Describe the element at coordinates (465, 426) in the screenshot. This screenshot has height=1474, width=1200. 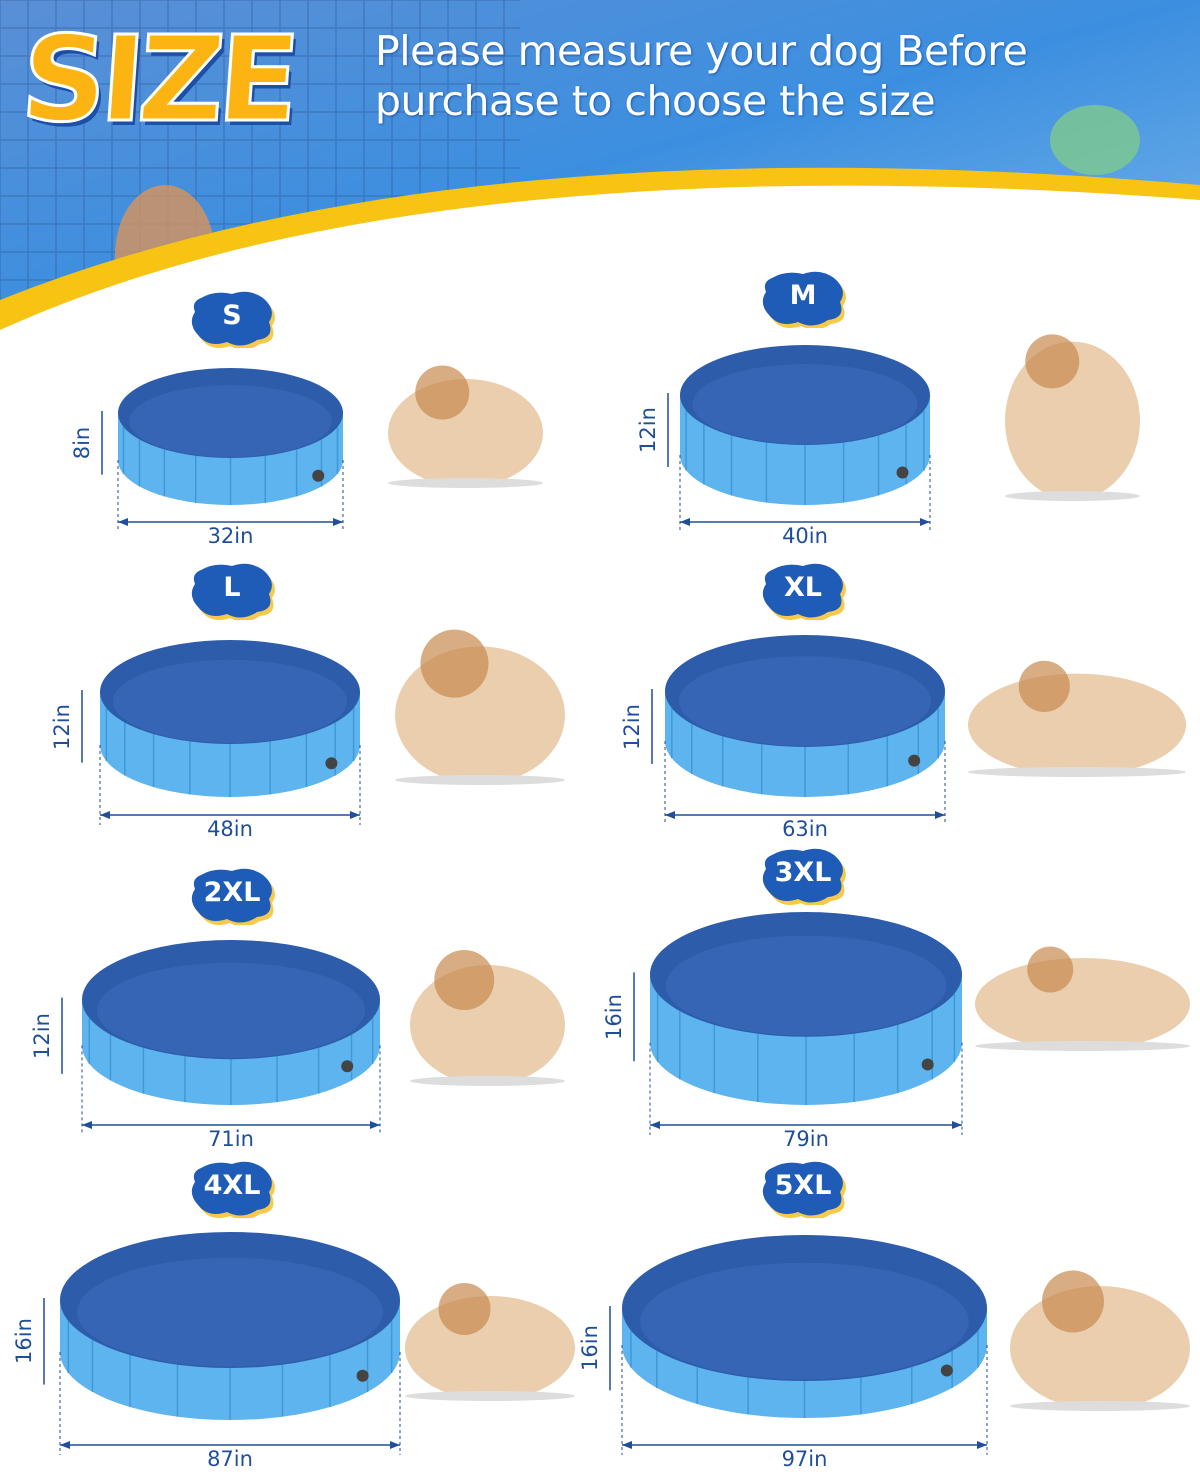
I see `photo-s` at that location.